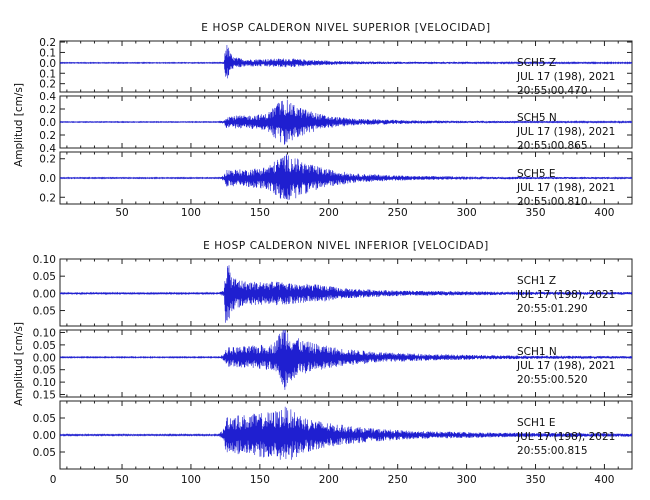 This screenshot has width=650, height=500. What do you see at coordinates (537, 352) in the screenshot?
I see `trace-annotation-line-1: SCH1 N` at bounding box center [537, 352].